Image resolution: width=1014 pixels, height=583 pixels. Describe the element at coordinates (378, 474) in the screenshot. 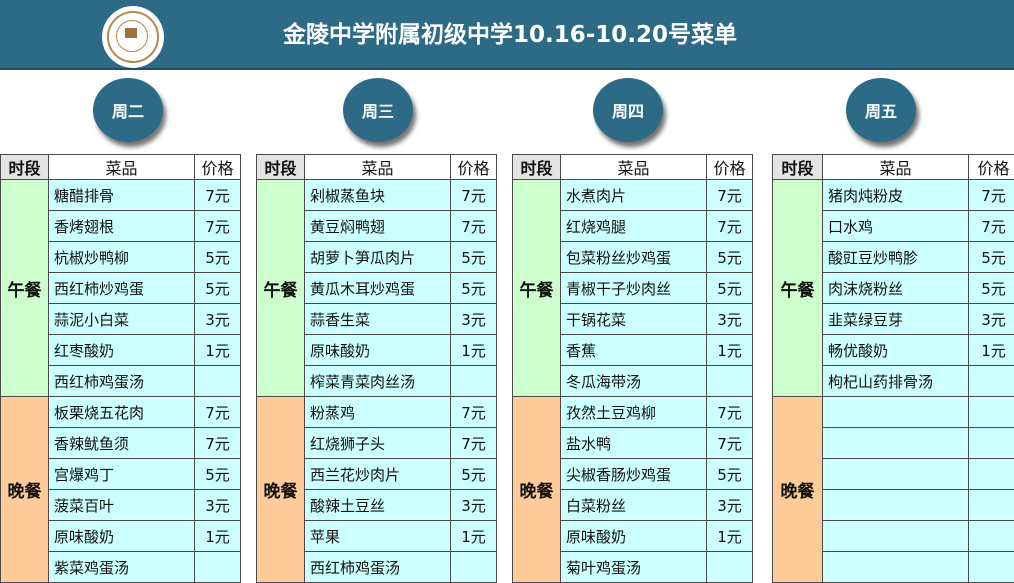

I see `dish-name: 西兰花炒肉片` at that location.